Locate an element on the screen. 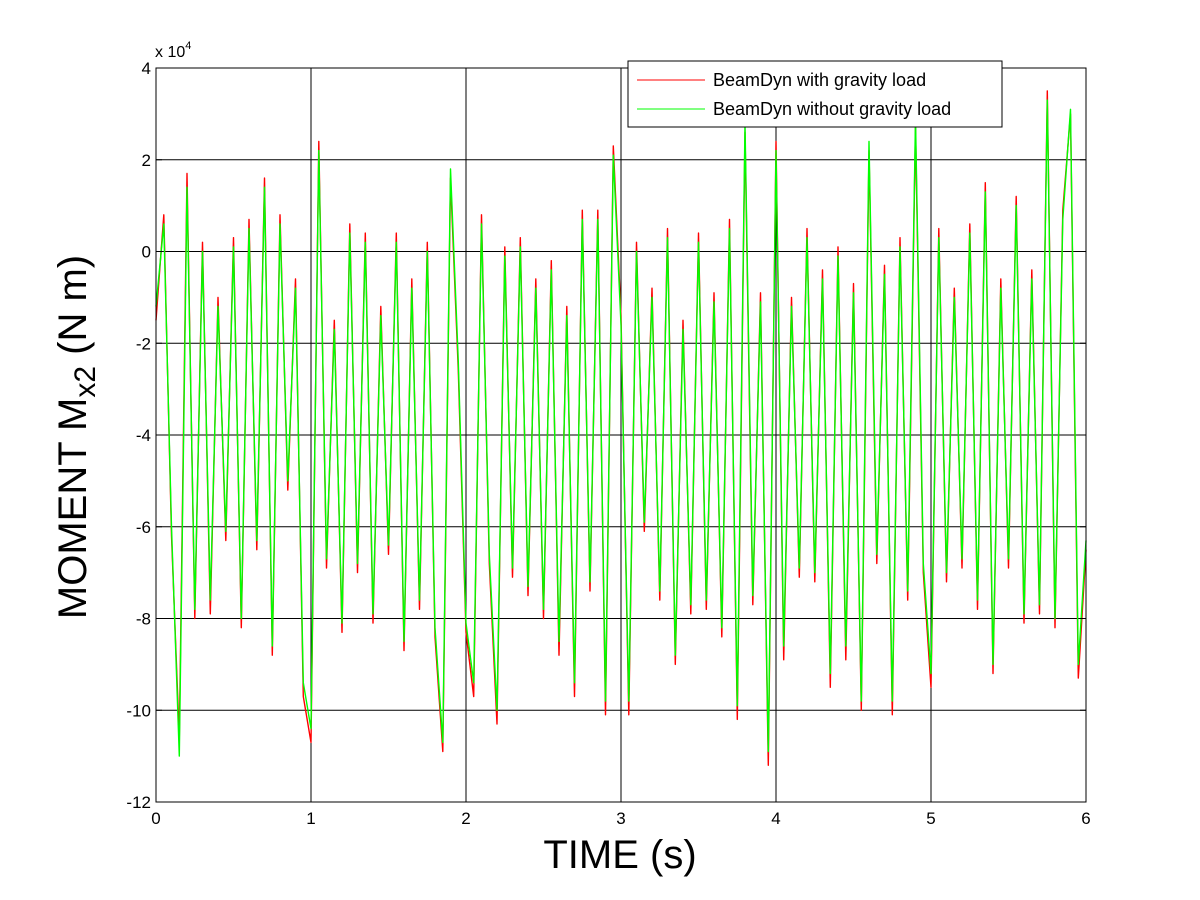  y-axis-title-subscript: x2 is located at coordinates (85, 382).